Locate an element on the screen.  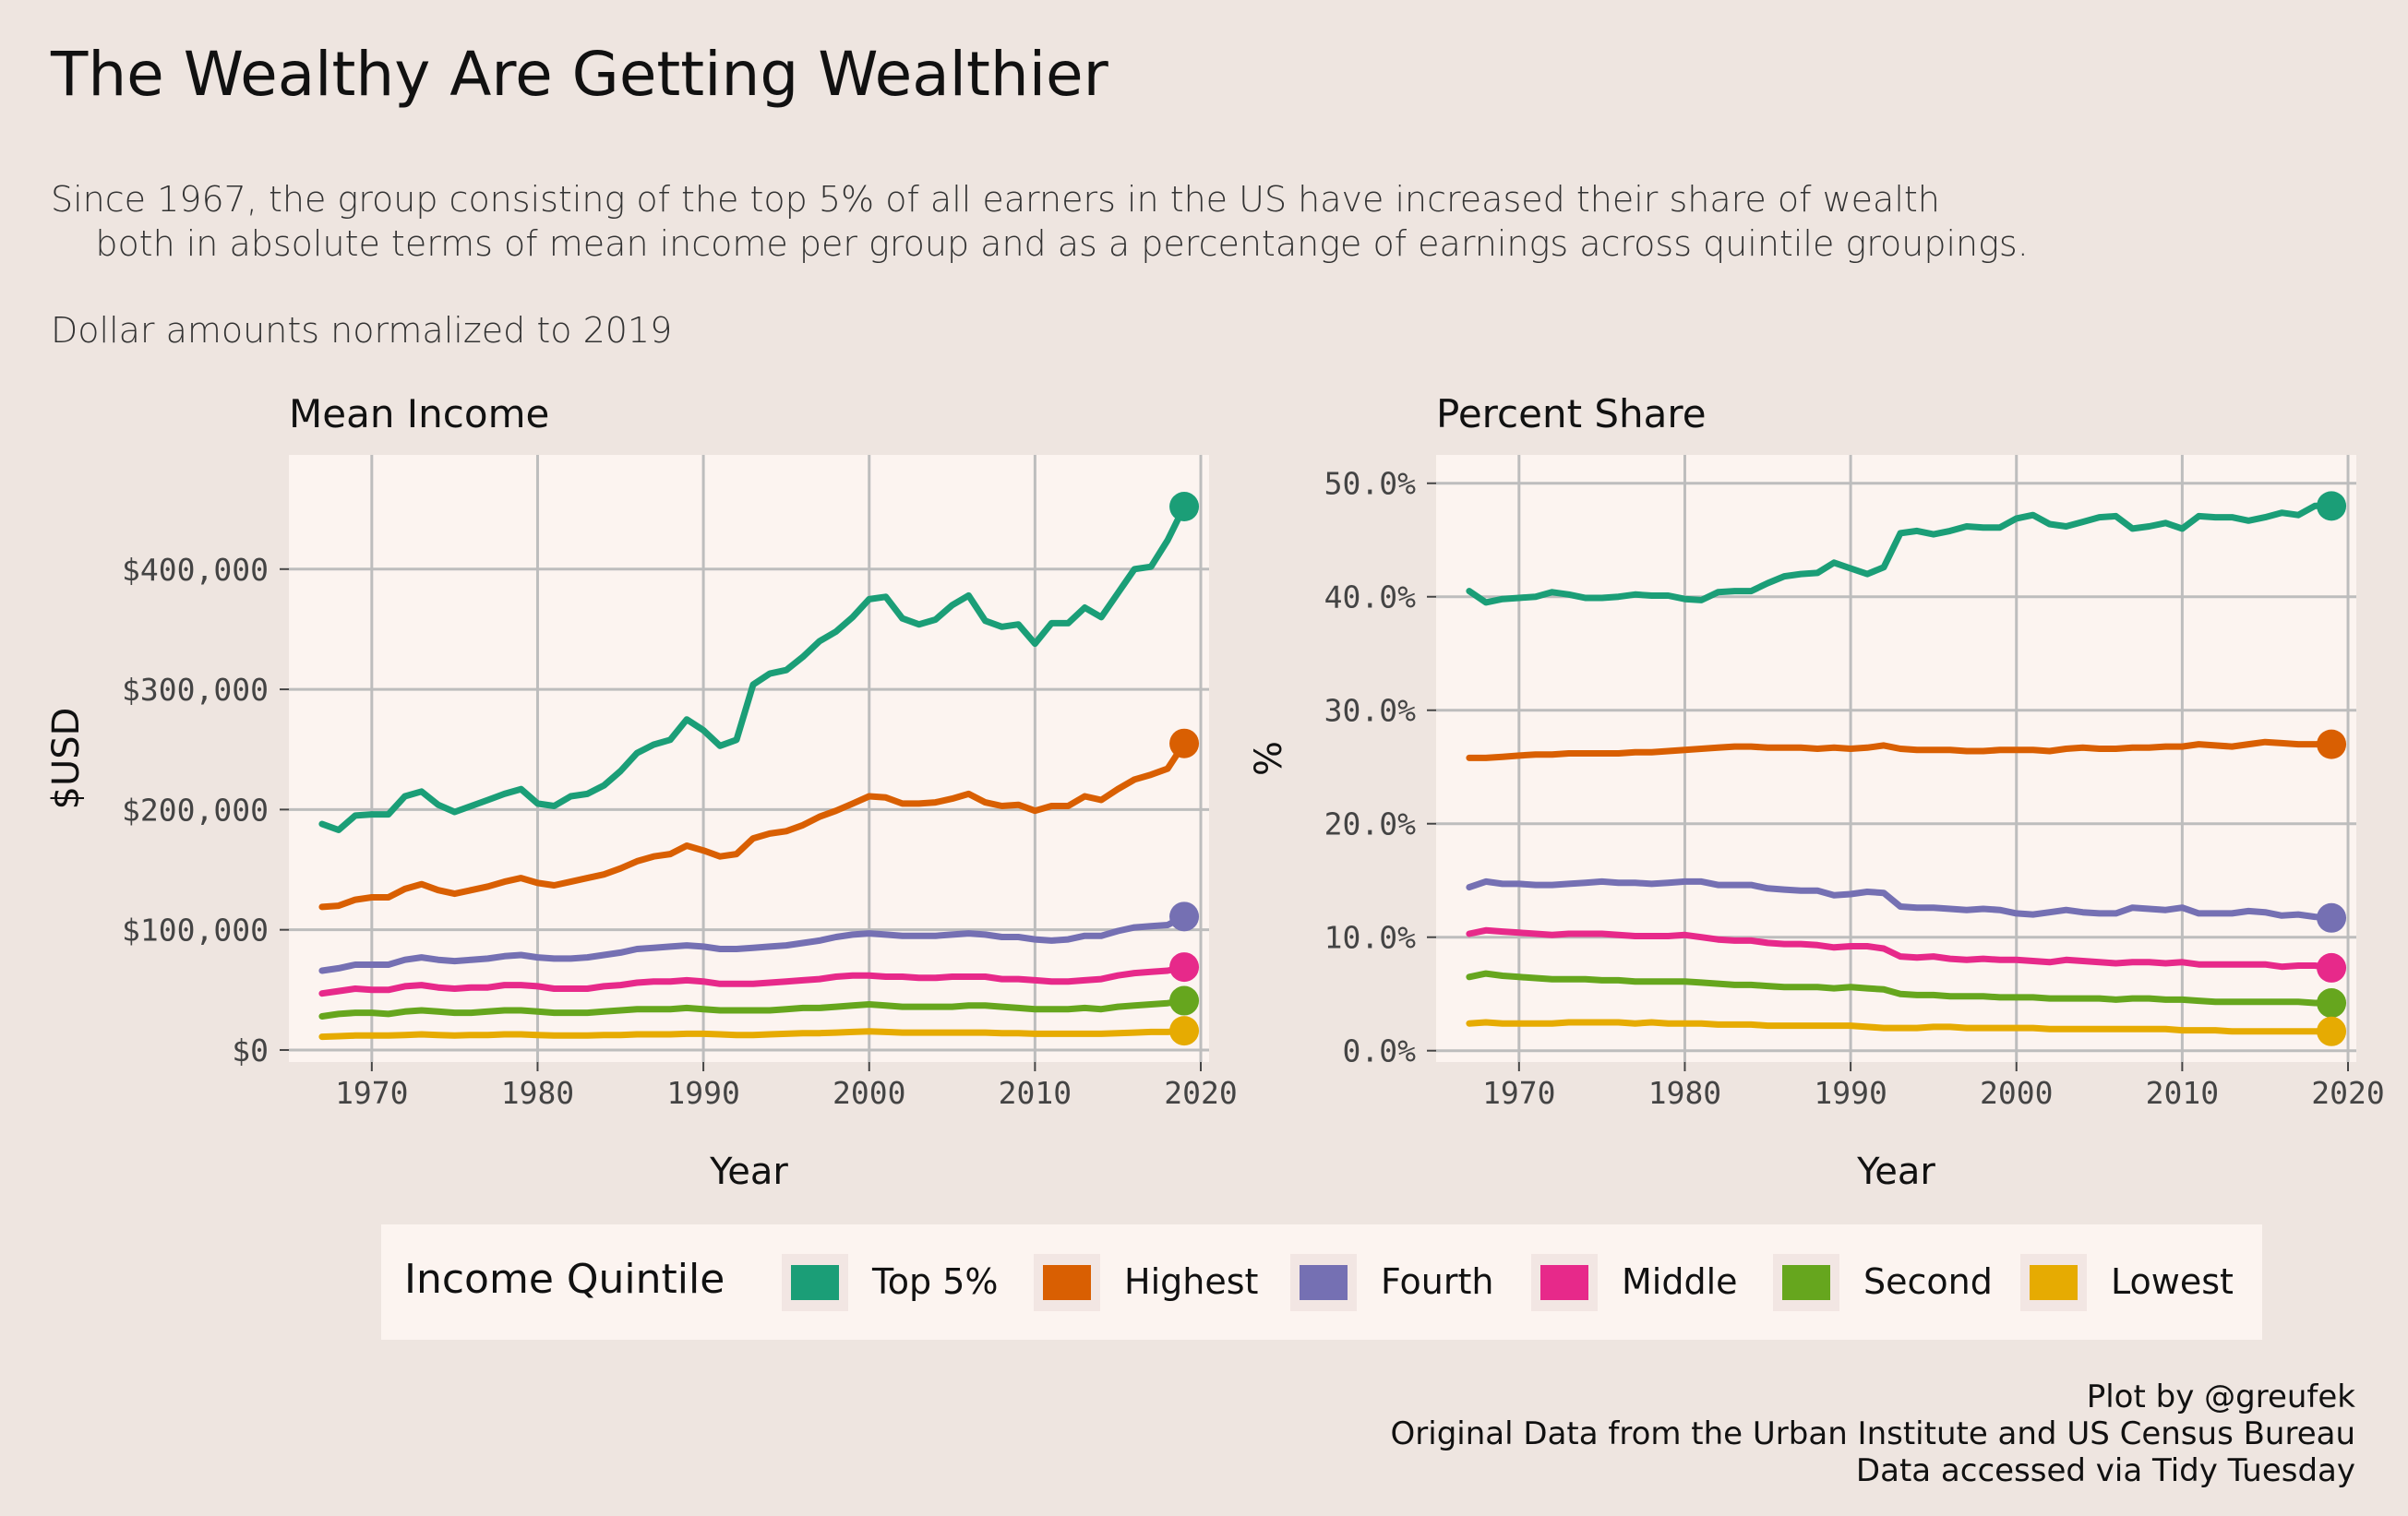
legend-label: Top 5% is located at coordinates (935, 1281).